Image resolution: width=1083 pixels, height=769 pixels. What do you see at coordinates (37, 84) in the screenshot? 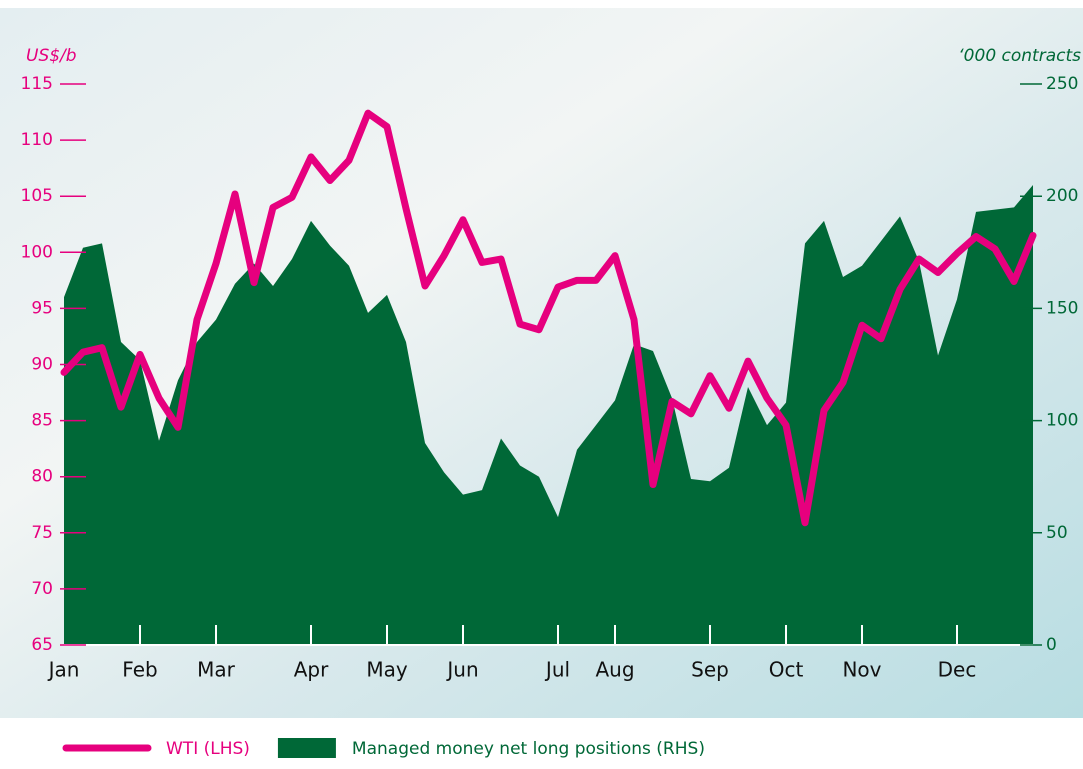
I see `y-tick-label: 115` at bounding box center [37, 84].